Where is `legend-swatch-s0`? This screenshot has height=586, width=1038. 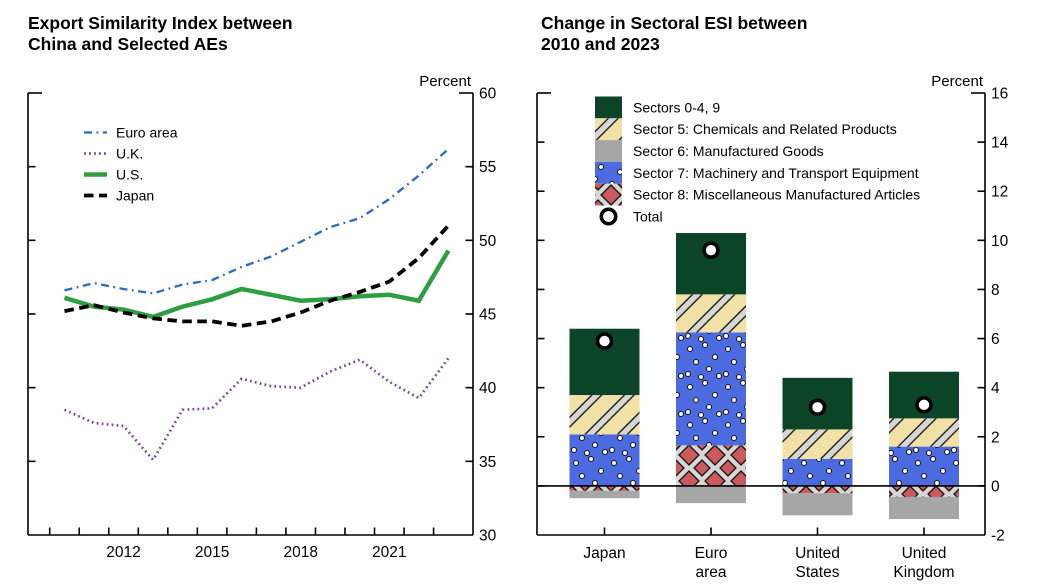 legend-swatch-s0 is located at coordinates (608, 107).